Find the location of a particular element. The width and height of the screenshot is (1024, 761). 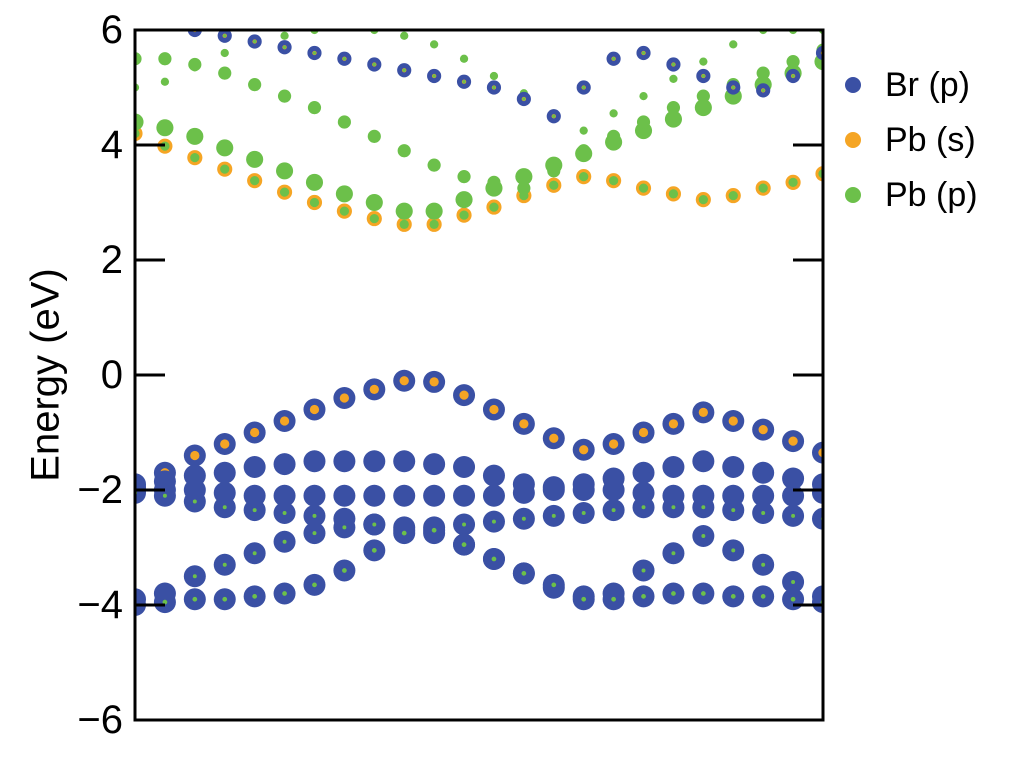

legend-label: Pb (s) is located at coordinates (930, 140).